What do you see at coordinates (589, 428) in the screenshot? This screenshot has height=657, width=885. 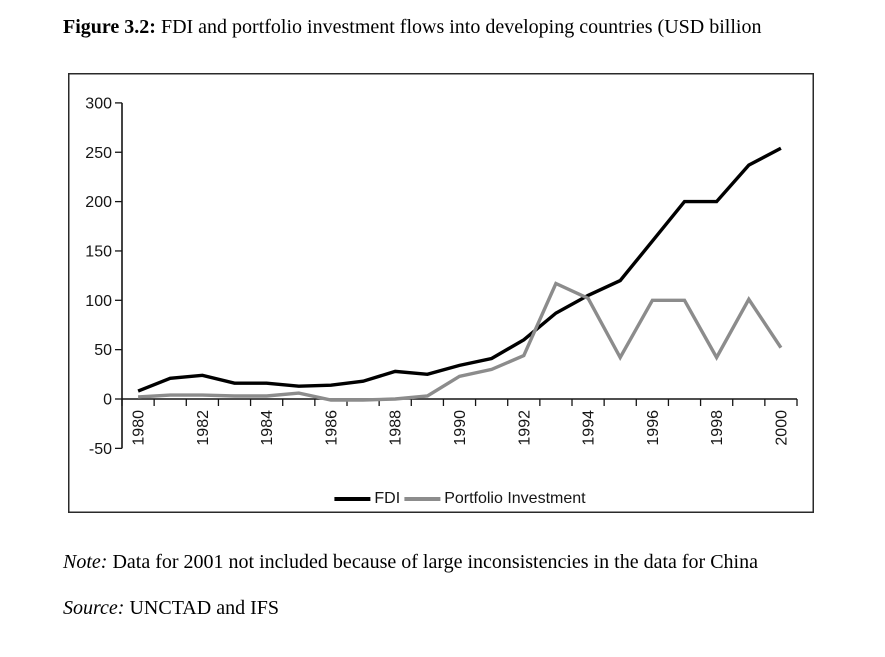 I see `x-tick-label: 1994` at bounding box center [589, 428].